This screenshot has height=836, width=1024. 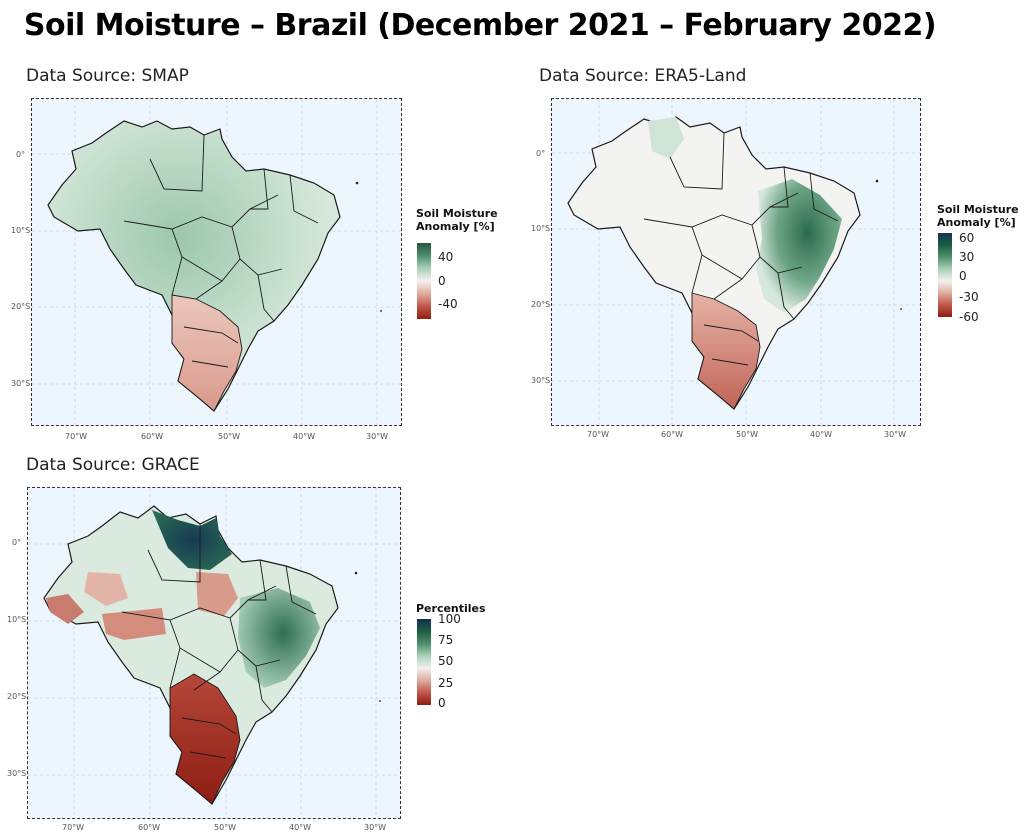 What do you see at coordinates (219, 641) in the screenshot?
I see `state-borders-grace` at bounding box center [219, 641].